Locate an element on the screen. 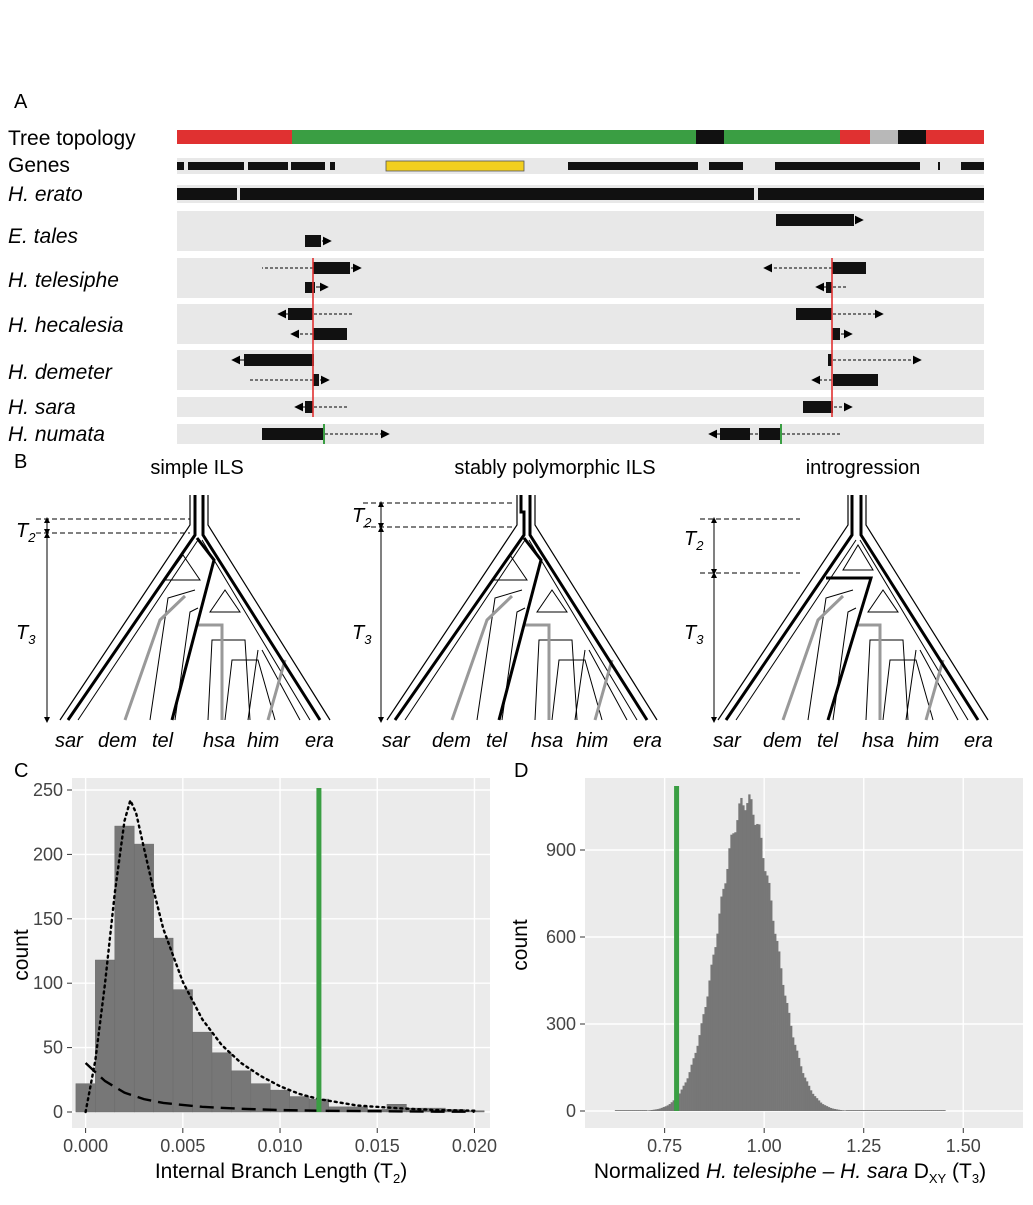 The height and width of the screenshot is (1205, 1033). t2-label-3: T2 is located at coordinates (694, 540).